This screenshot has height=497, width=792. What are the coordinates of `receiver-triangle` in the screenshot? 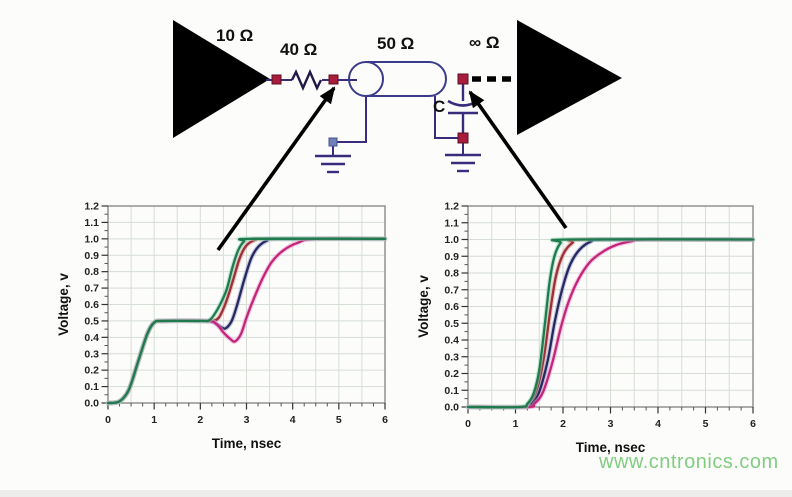 It's located at (569, 77).